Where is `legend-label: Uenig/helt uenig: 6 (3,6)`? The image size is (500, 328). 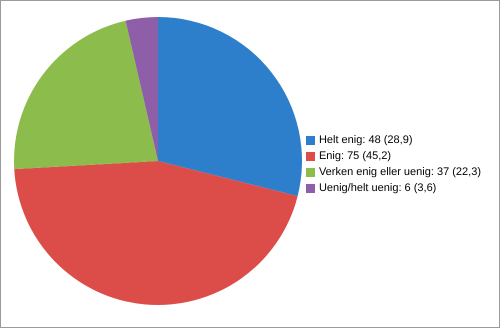
legend-label: Uenig/helt uenig: 6 (3,6) is located at coordinates (377, 188).